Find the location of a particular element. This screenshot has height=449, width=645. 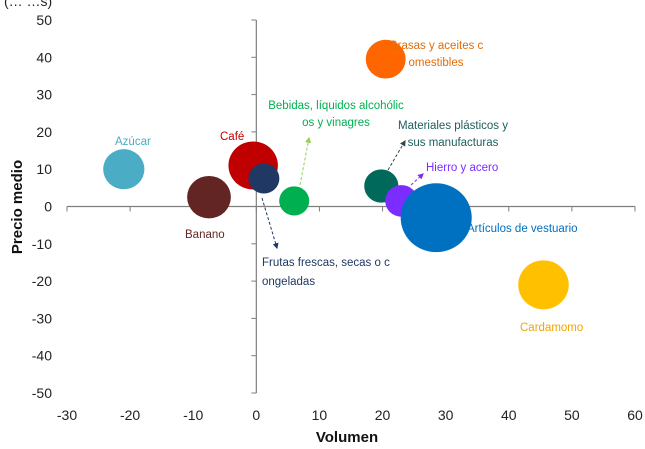

bubble-label-3-line-1: Frutas frescas, secas o c is located at coordinates (326, 263).